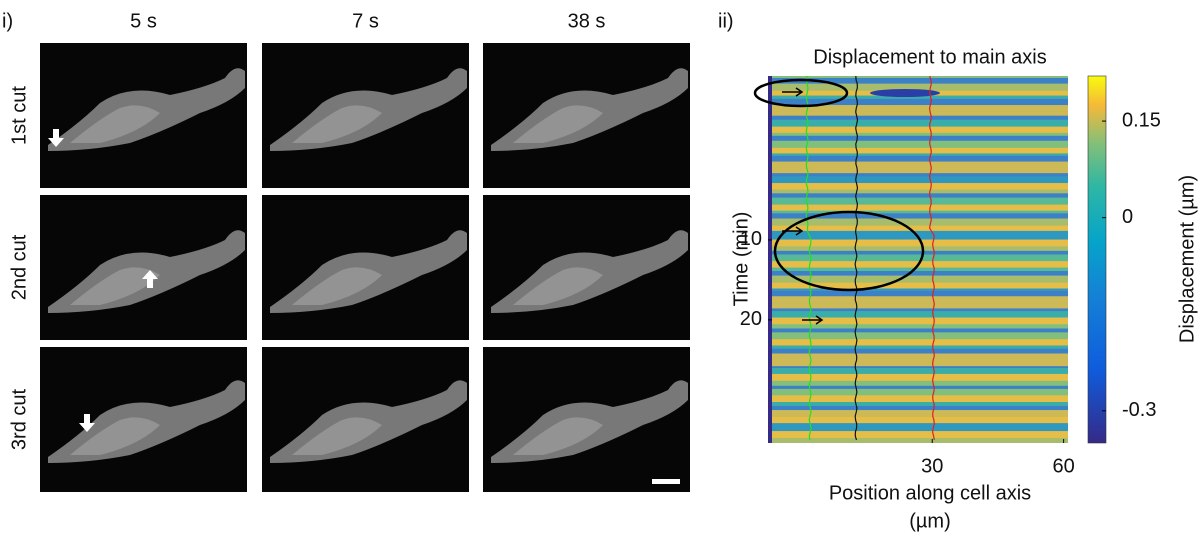 This screenshot has height=539, width=1204. What do you see at coordinates (1187, 259) in the screenshot?
I see `colorbar-label: Displacement (µm)` at bounding box center [1187, 259].